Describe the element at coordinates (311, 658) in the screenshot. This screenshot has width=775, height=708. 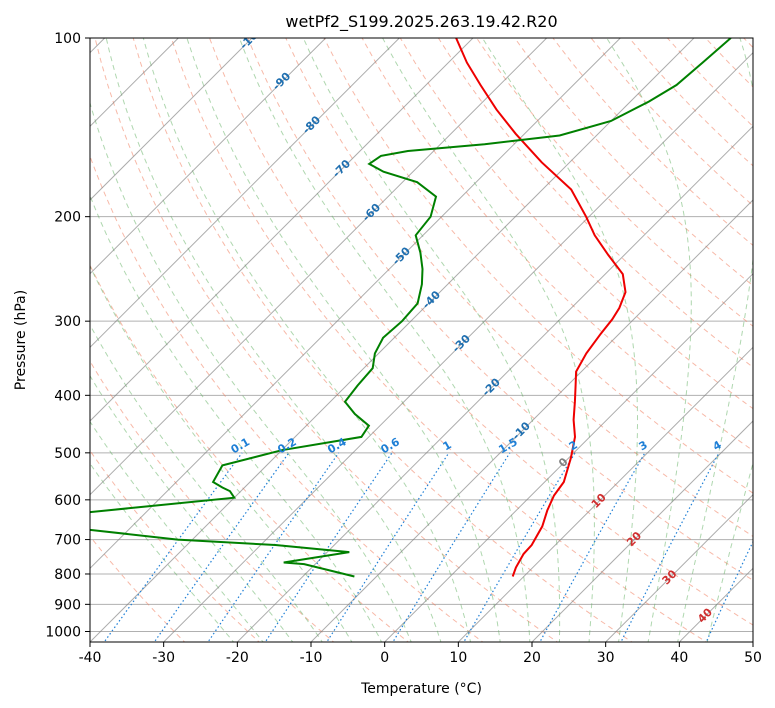
I see `x-tick-label: -10` at that location.